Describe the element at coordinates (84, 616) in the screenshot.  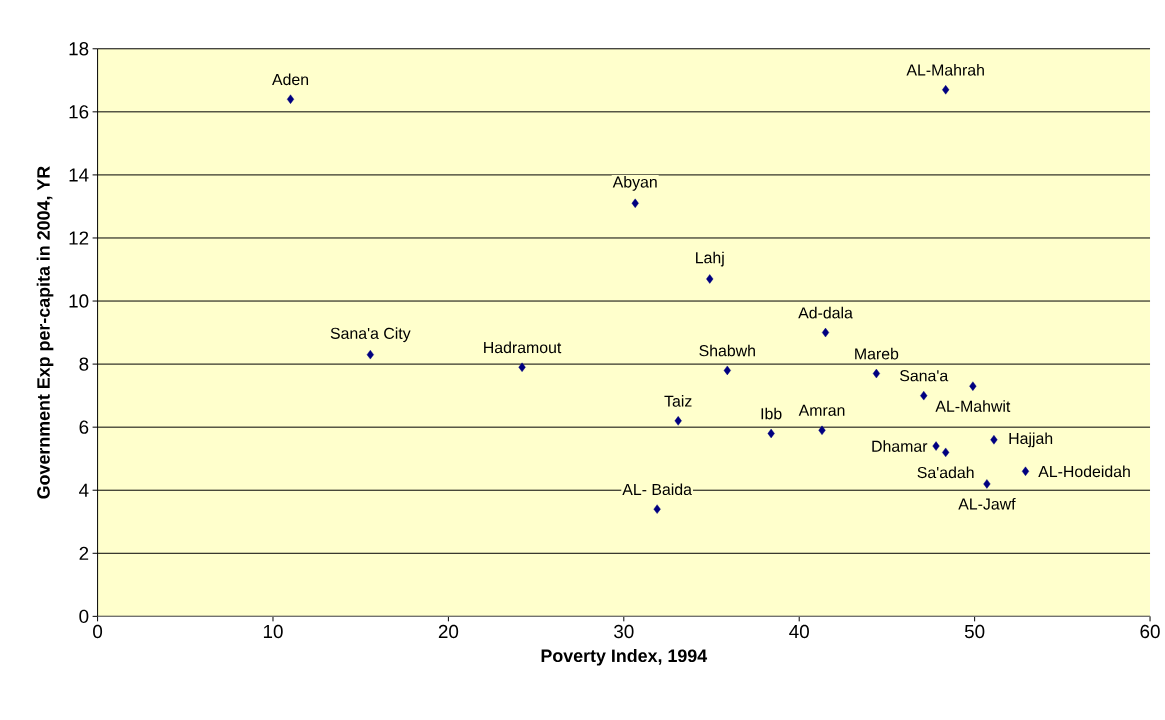
I see `y-tick-label: 0` at that location.